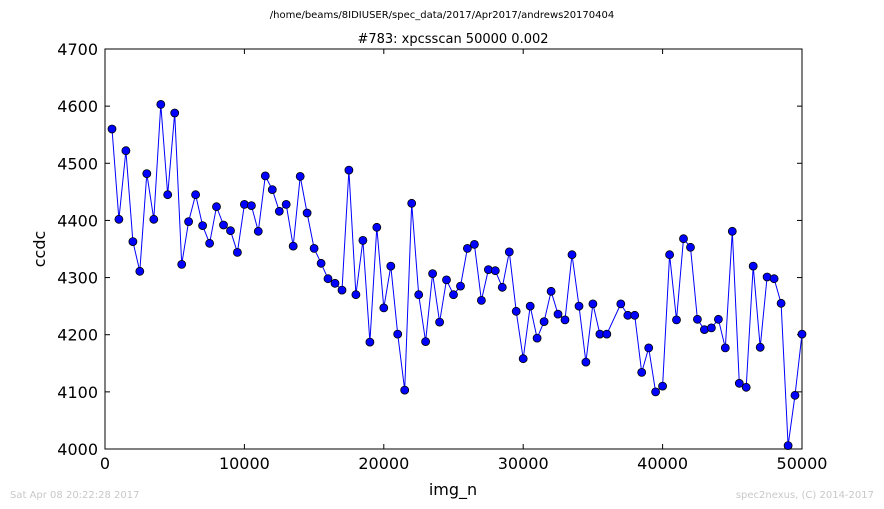 This screenshot has height=509, width=884. What do you see at coordinates (452, 39) in the screenshot?
I see `chart-title: #783: xpcsscan 50000 0.002` at bounding box center [452, 39].